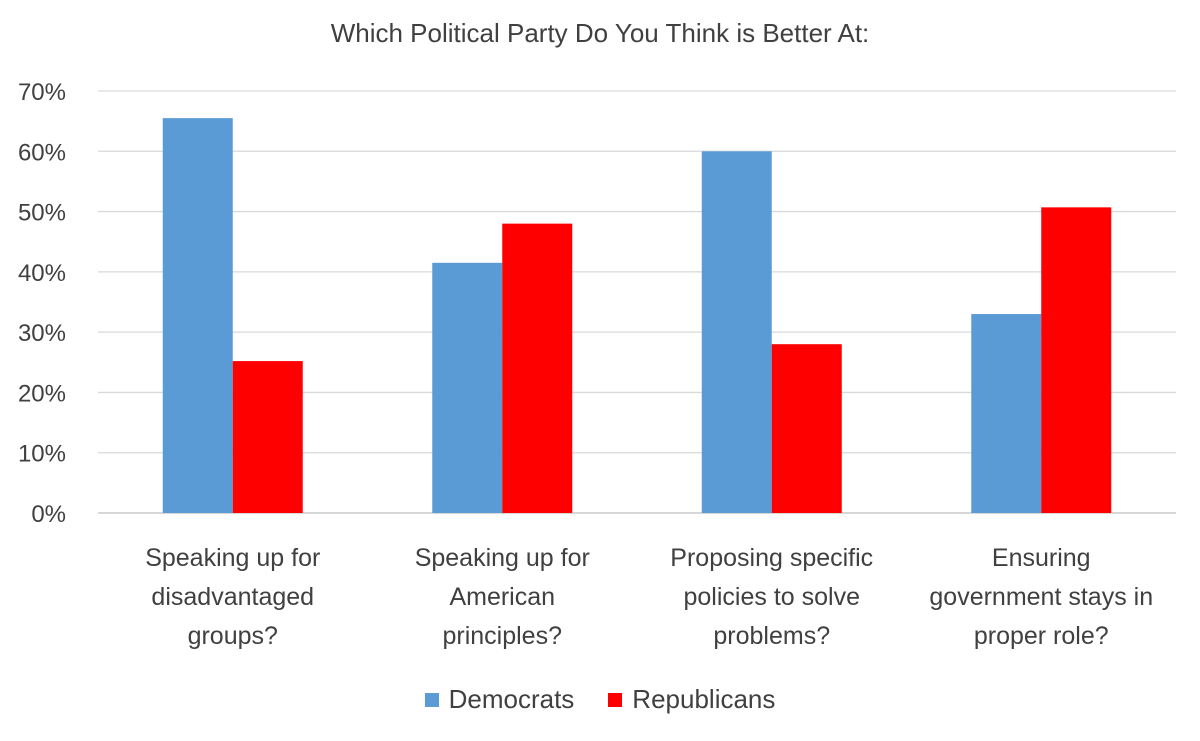 This screenshot has height=741, width=1200. What do you see at coordinates (42, 152) in the screenshot?
I see `y-tick-label: 60%` at bounding box center [42, 152].